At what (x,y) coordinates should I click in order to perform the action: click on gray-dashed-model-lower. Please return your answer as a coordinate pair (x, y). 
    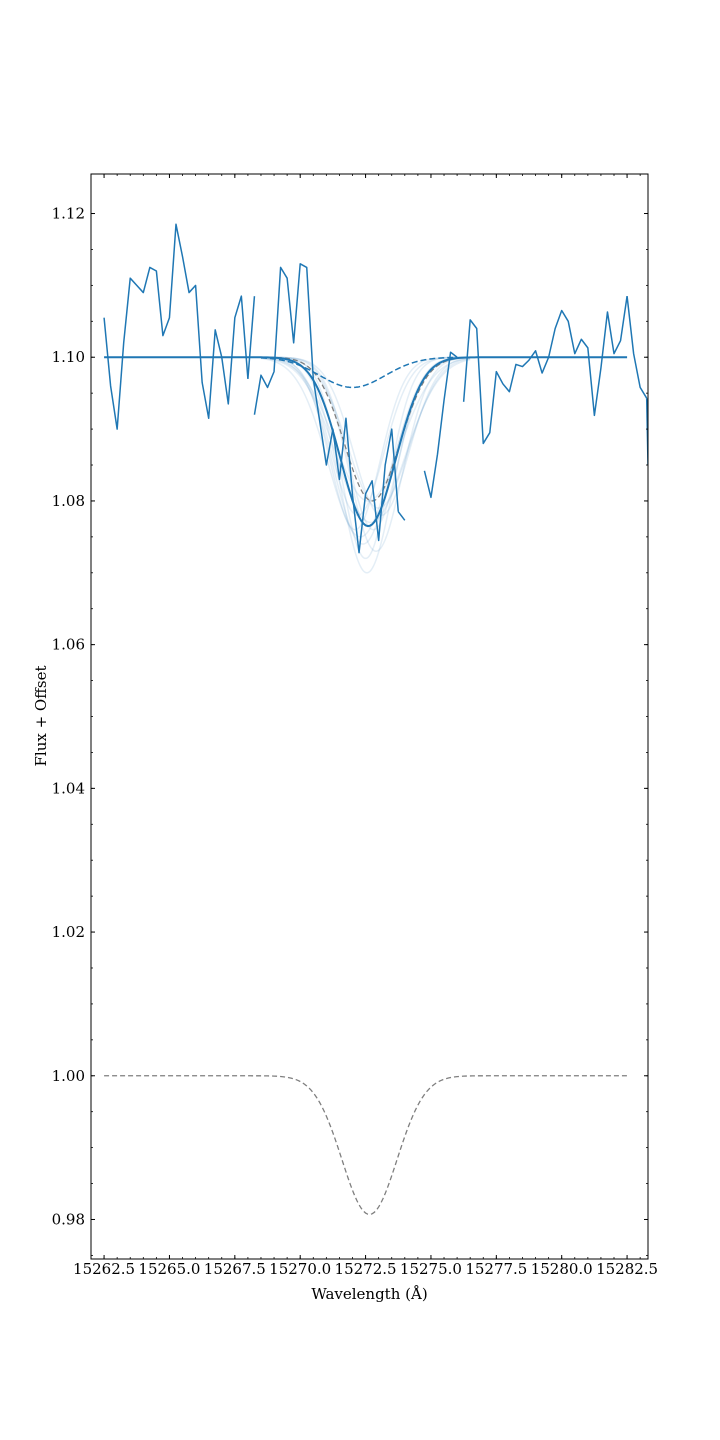
    Looking at the image, I should click on (366, 1145).